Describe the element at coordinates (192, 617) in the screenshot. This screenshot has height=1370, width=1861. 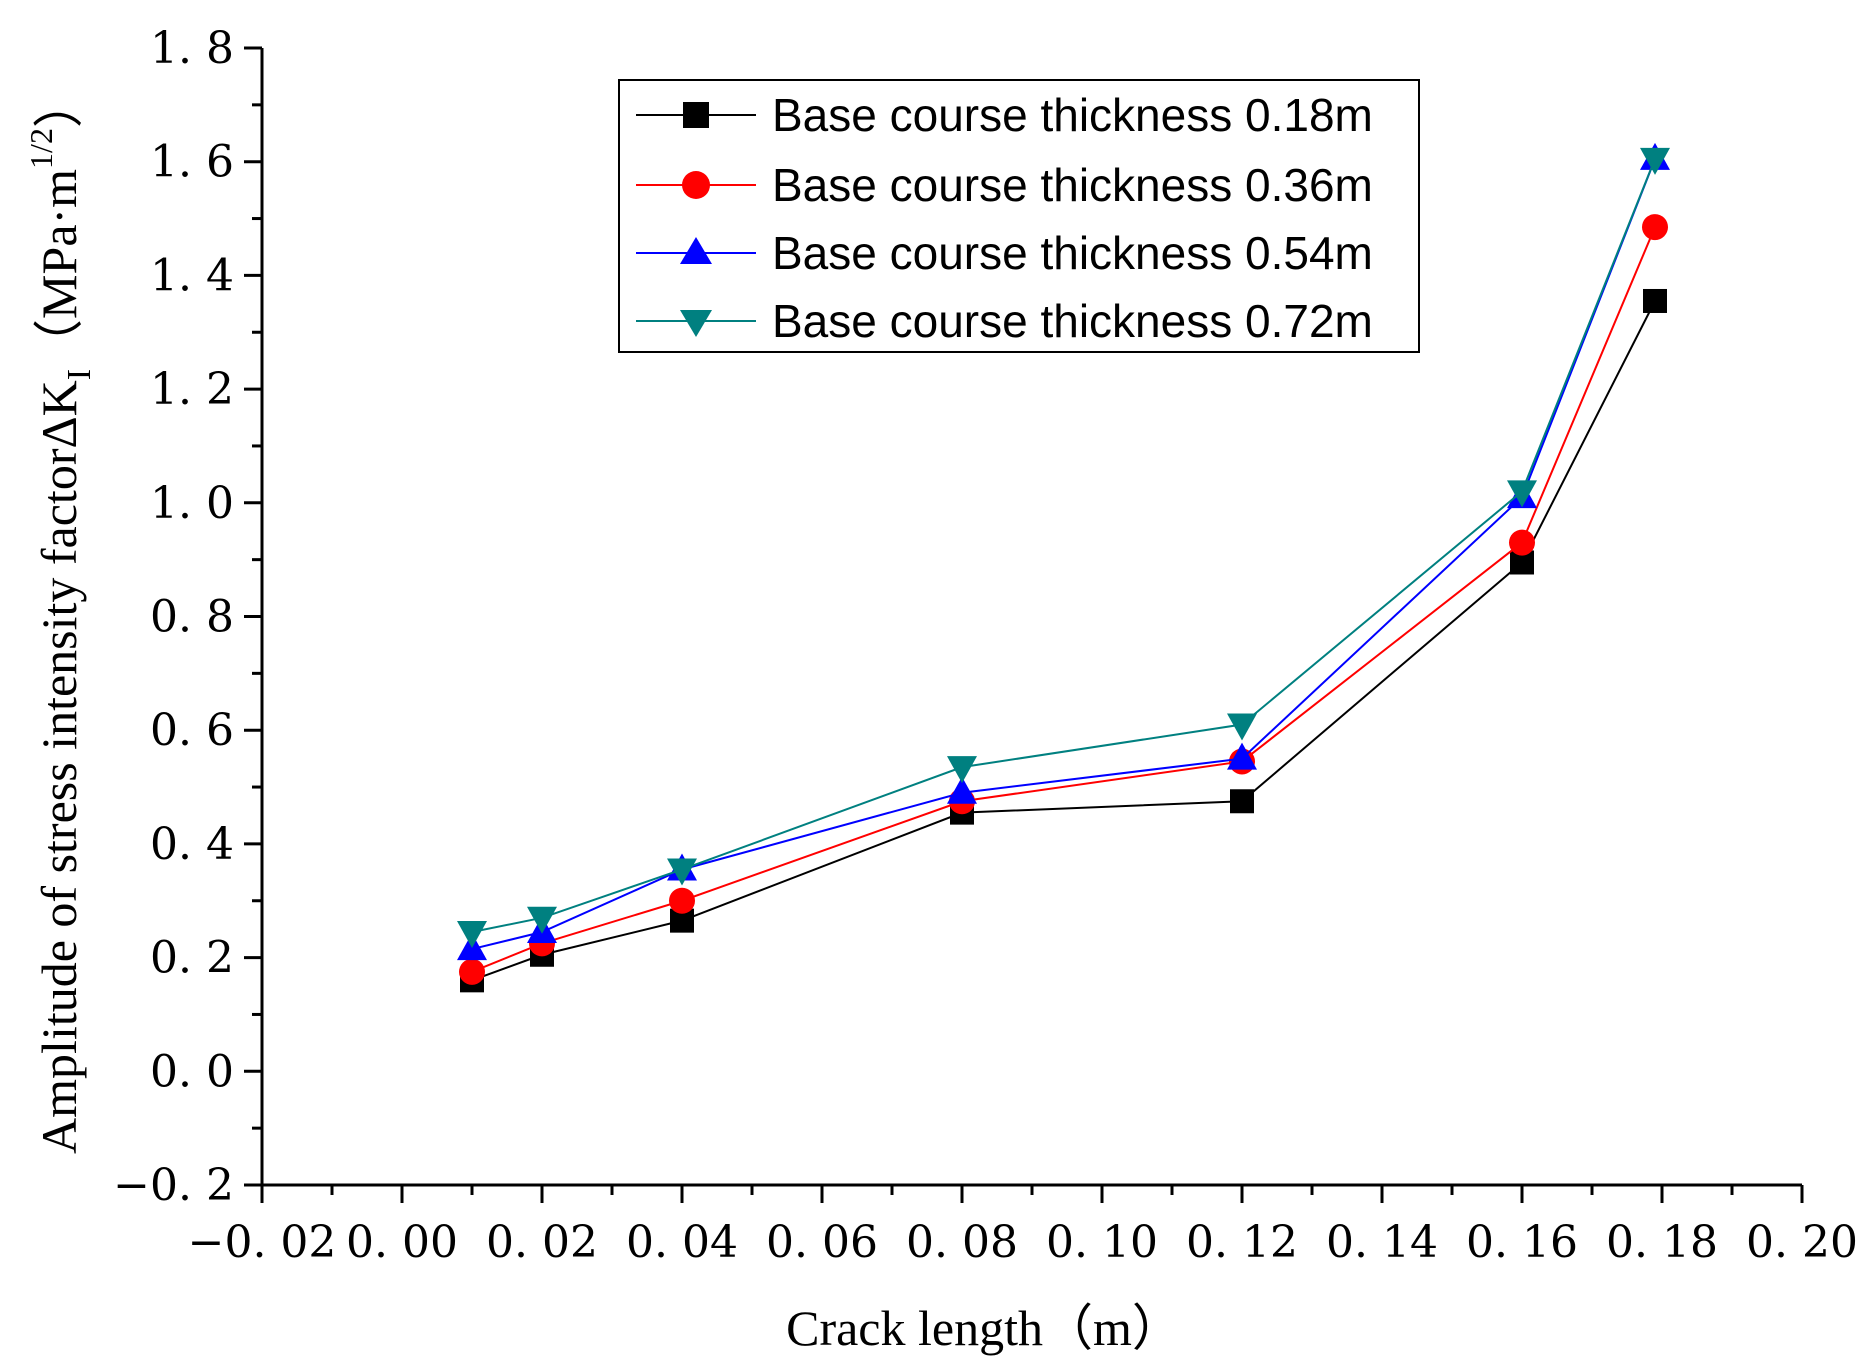
I see `y-tick-label: 0. 8` at that location.